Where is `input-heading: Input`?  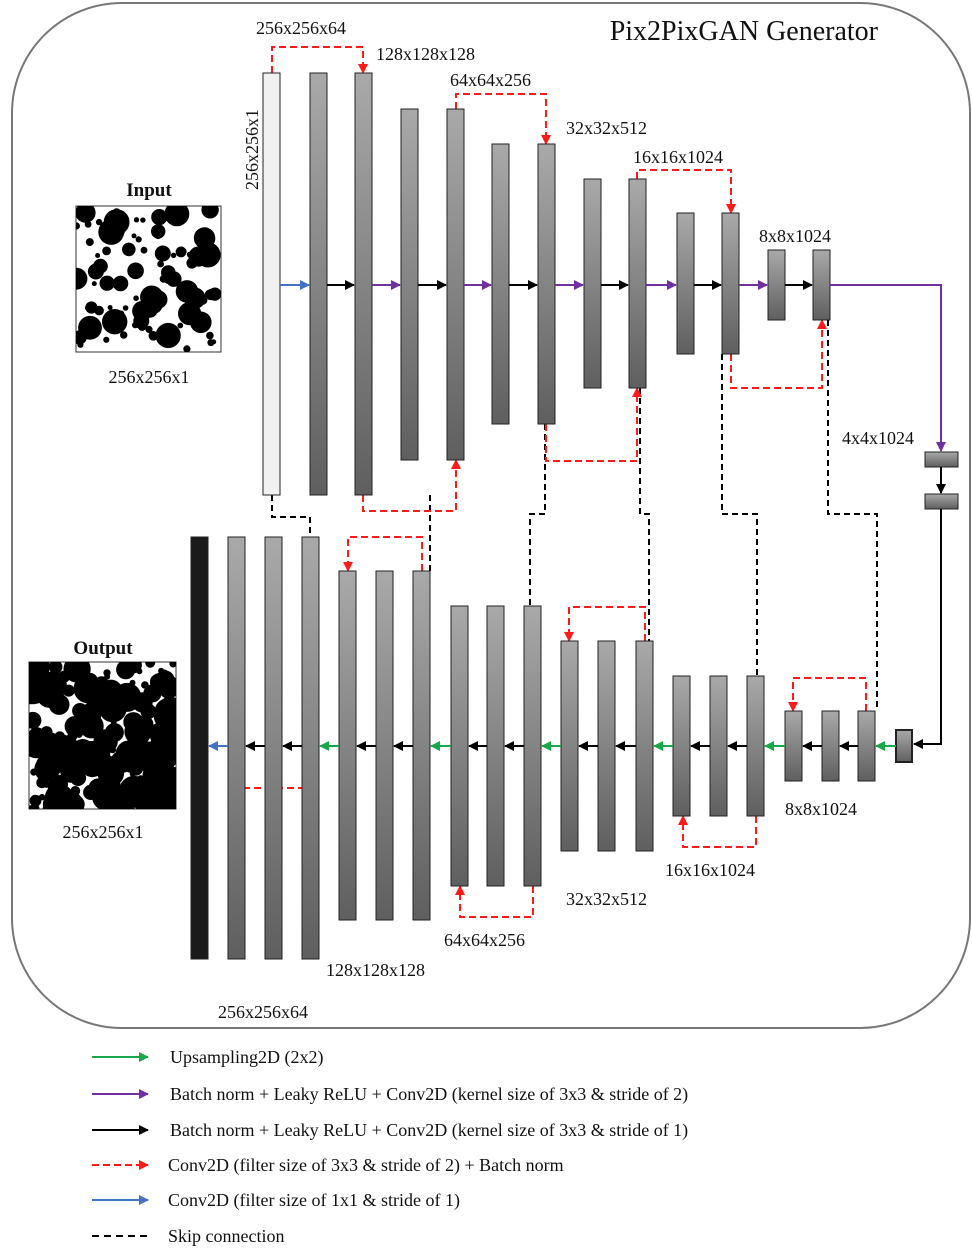
input-heading: Input is located at coordinates (149, 190).